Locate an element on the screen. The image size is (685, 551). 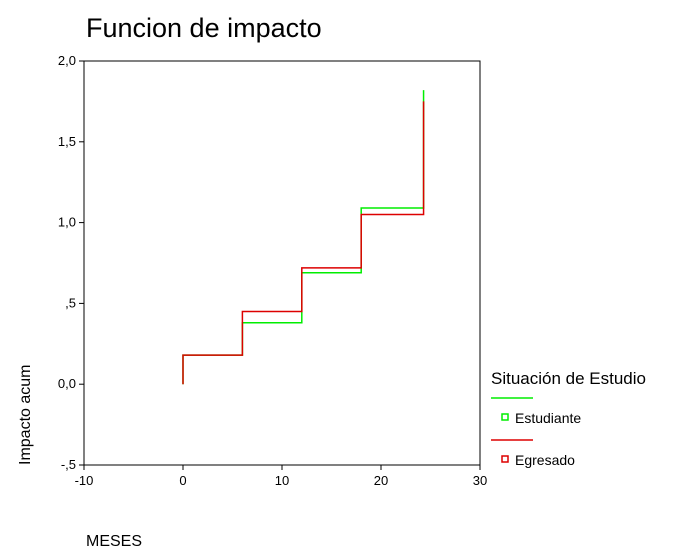
y-tick-label: -,5 is located at coordinates (68, 464).